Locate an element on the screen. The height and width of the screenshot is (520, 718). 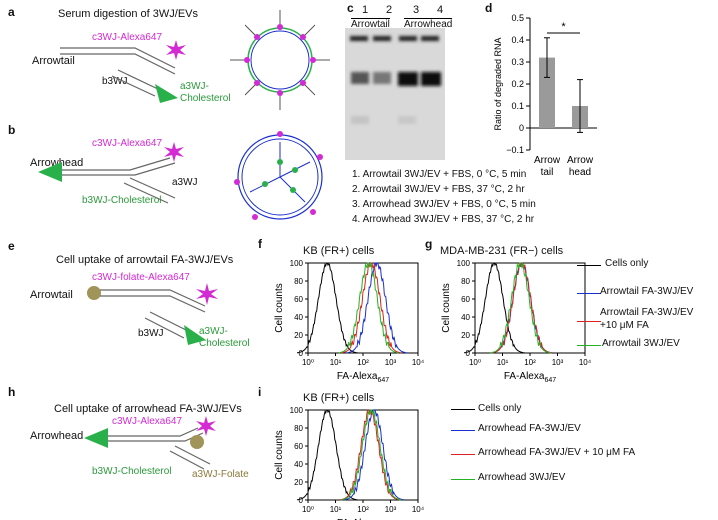
legend-i-arrowhead-3wj: Arrowhead 3WJ/EV is located at coordinates (522, 477).